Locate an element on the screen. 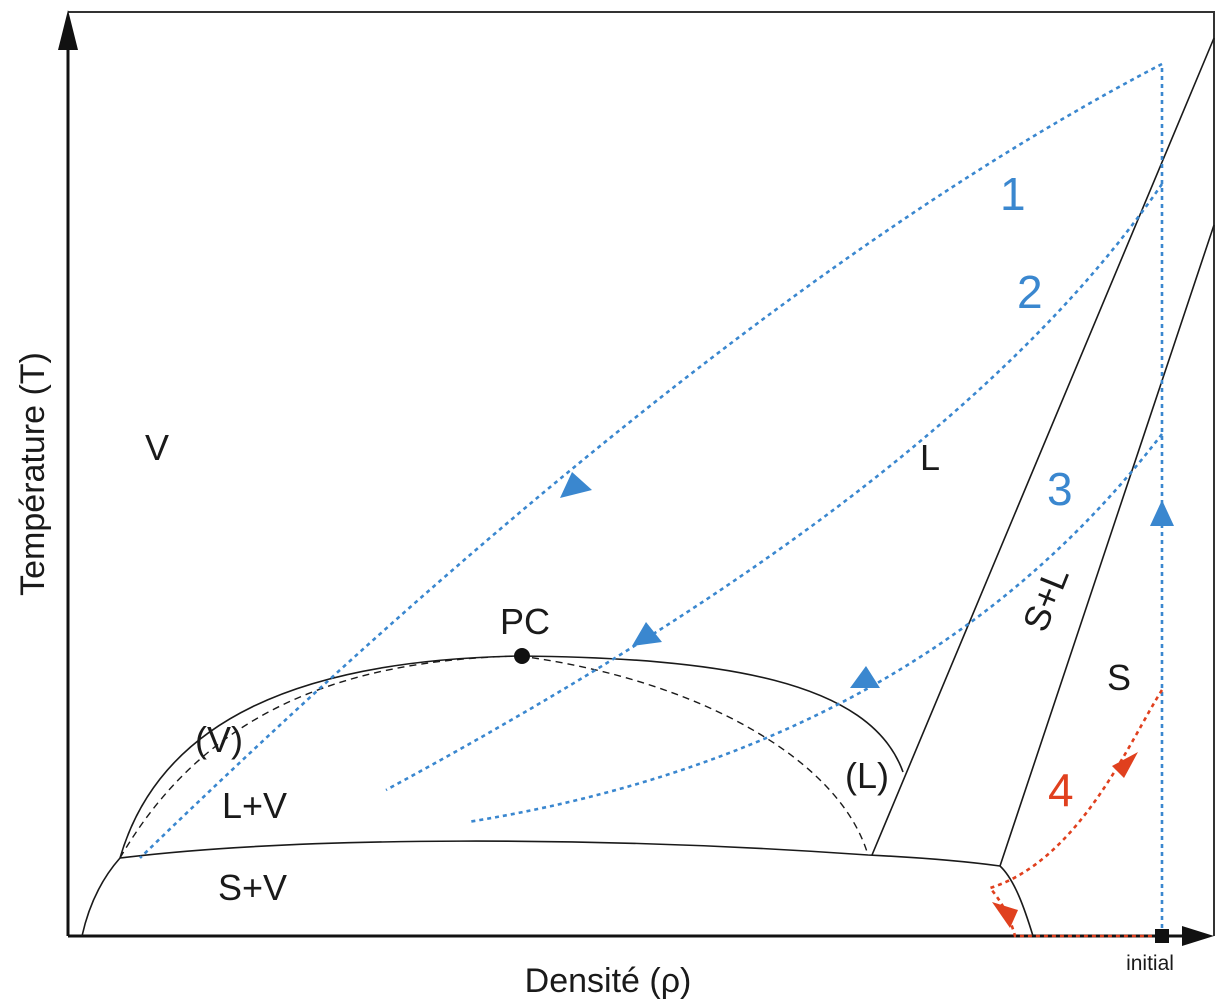  triple-line is located at coordinates (560, 853).